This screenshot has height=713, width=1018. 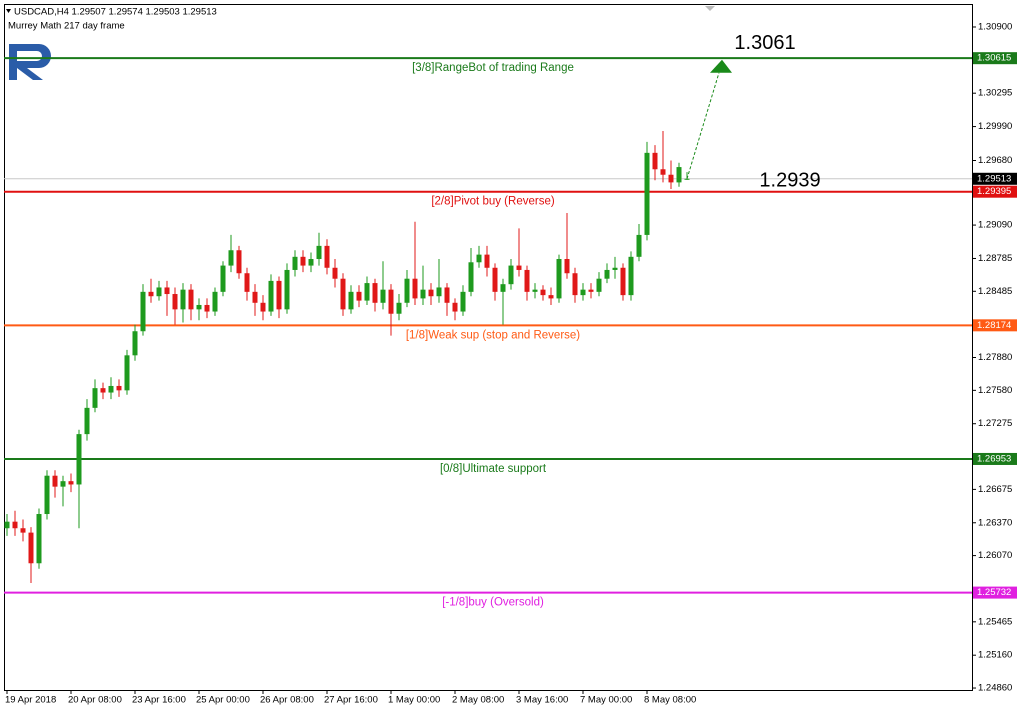 I want to click on y-tick-label: 1.25465, so click(x=995, y=621).